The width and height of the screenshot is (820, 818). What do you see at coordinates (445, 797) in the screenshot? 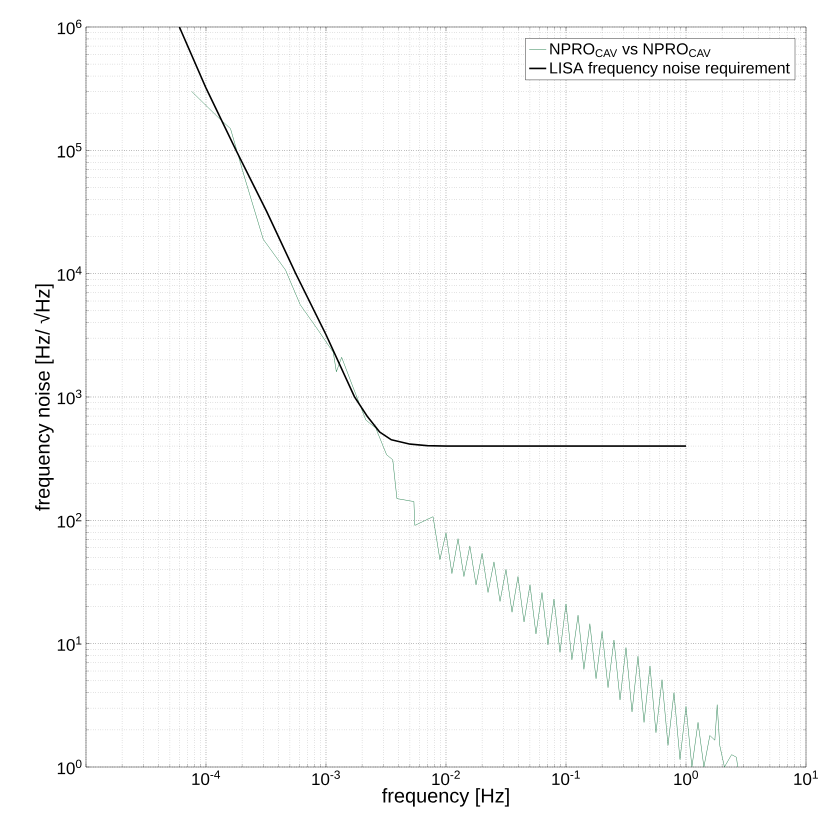
I see `x-axis-title: frequency [Hz]` at bounding box center [445, 797].